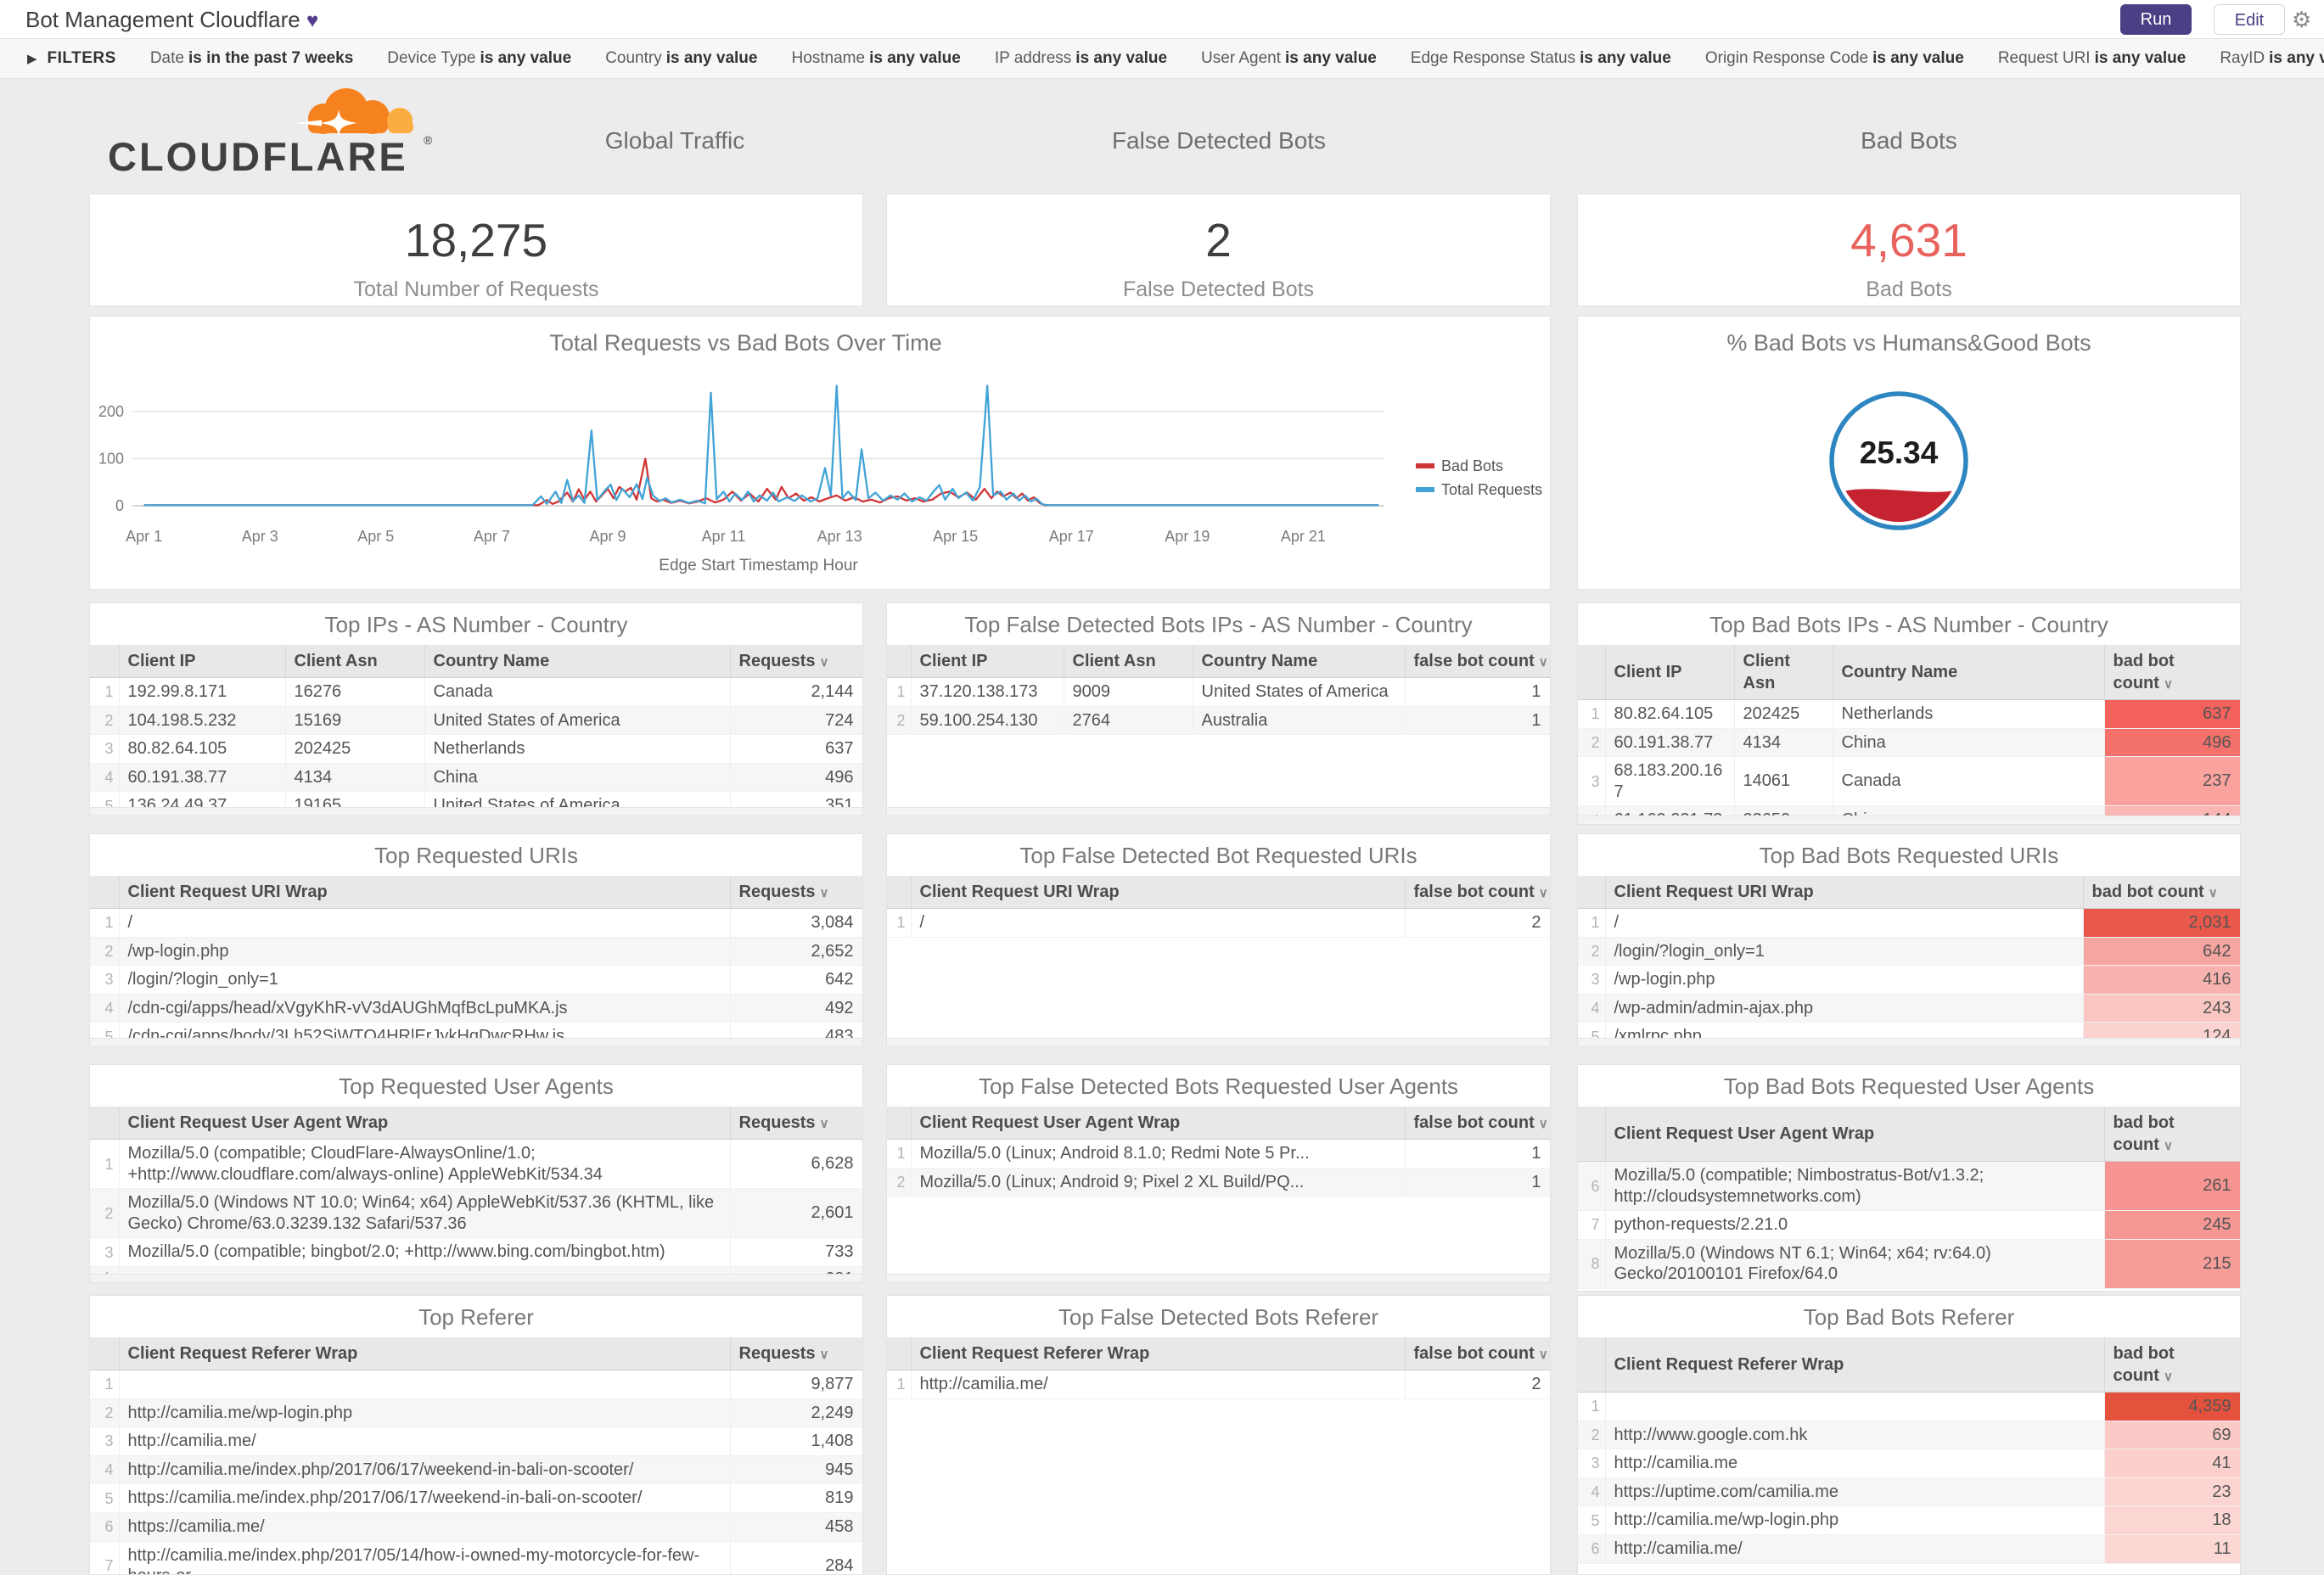 This screenshot has width=2324, height=1575. What do you see at coordinates (1909, 781) in the screenshot?
I see `table-row: 3 68.183.200.167 14061 Canada 237` at bounding box center [1909, 781].